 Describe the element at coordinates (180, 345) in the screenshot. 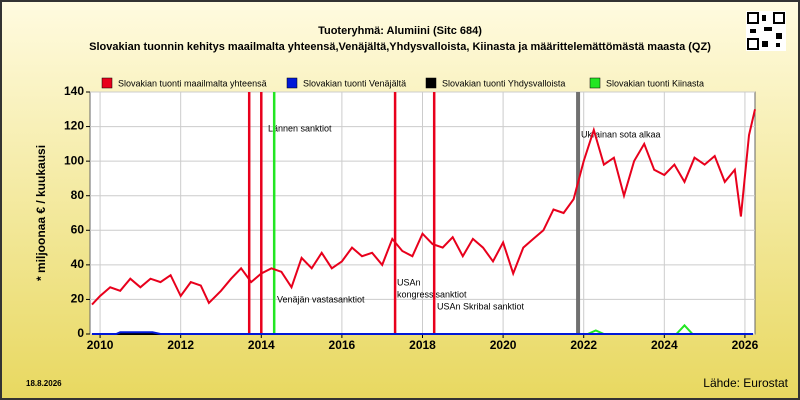

I see `x-tick-label: 2012` at that location.